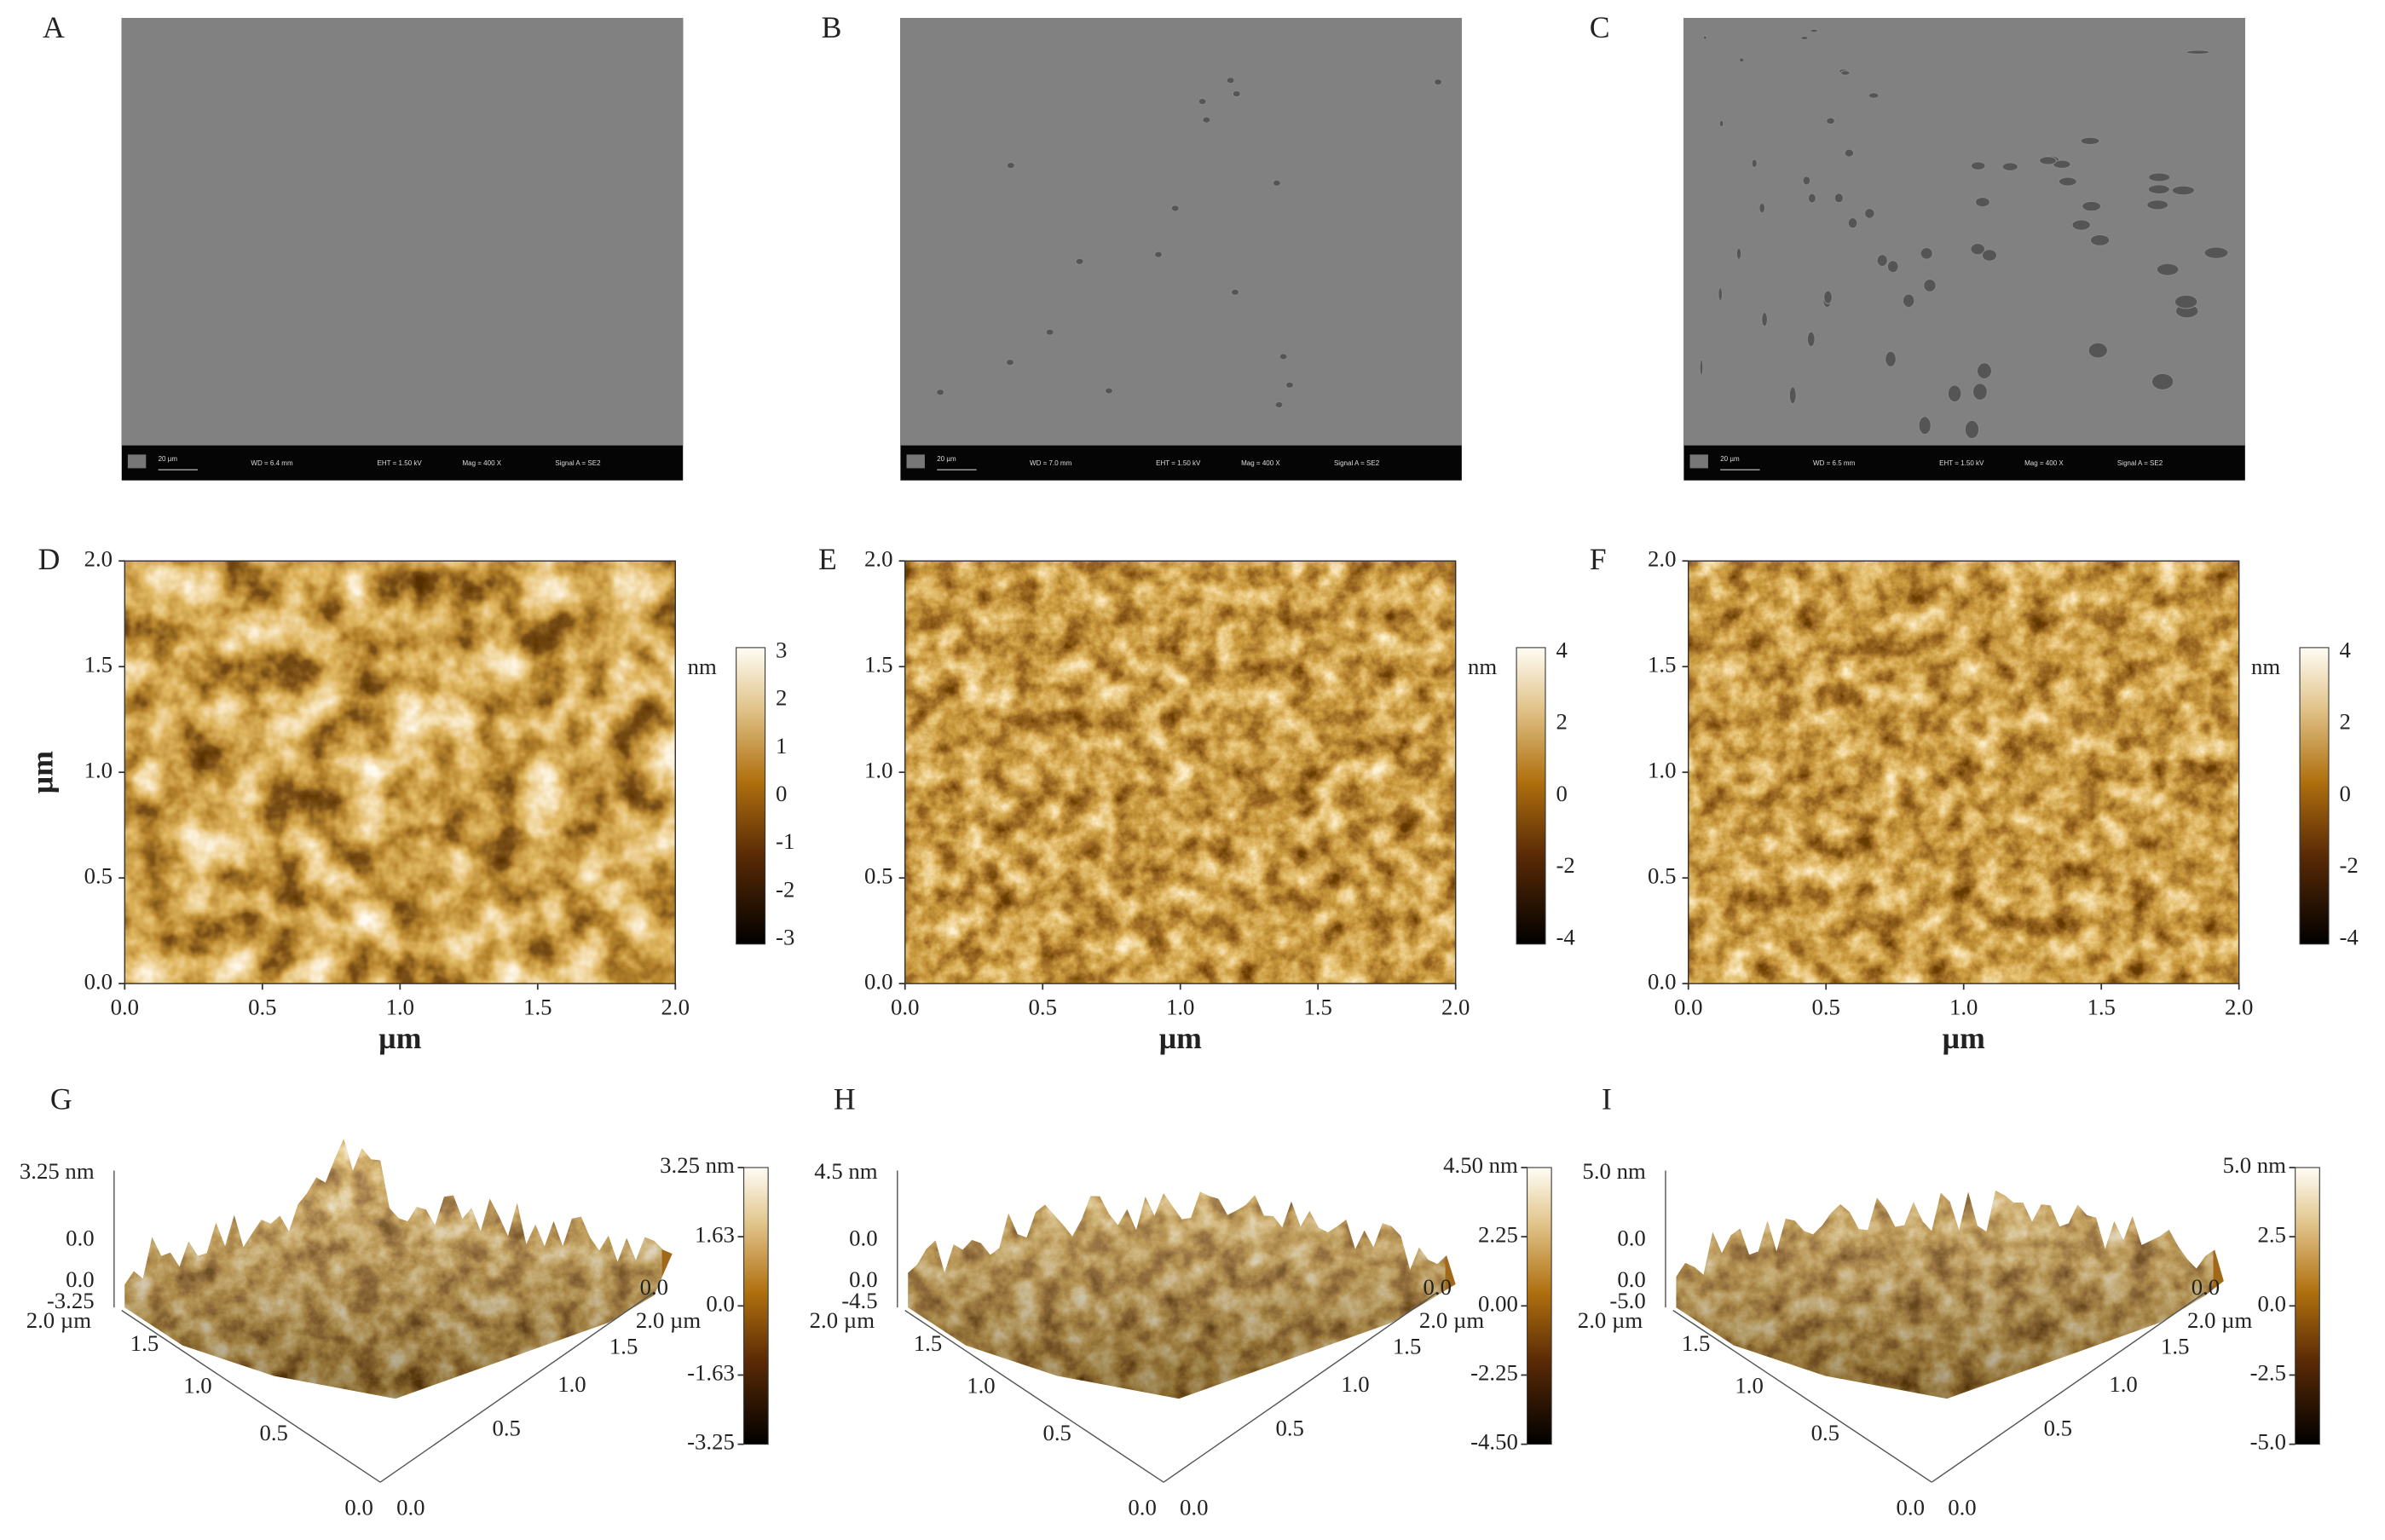  Describe the element at coordinates (54, 27) in the screenshot. I see `panel-label: A` at that location.